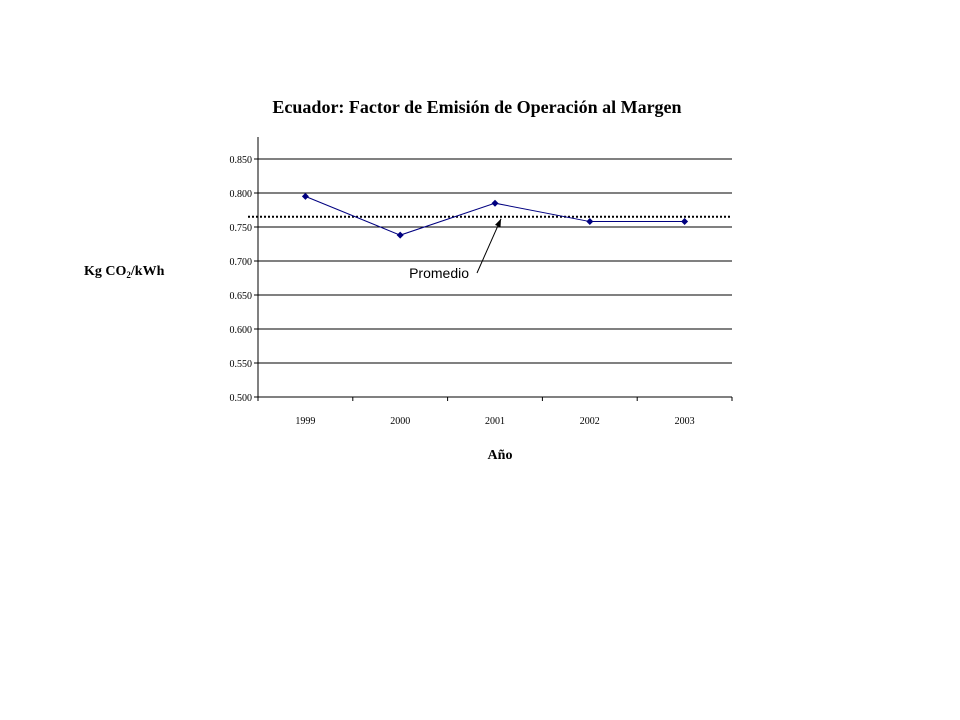  I want to click on x-tick-labels: 1999 2000 2001 2002 2003, so click(494, 421).